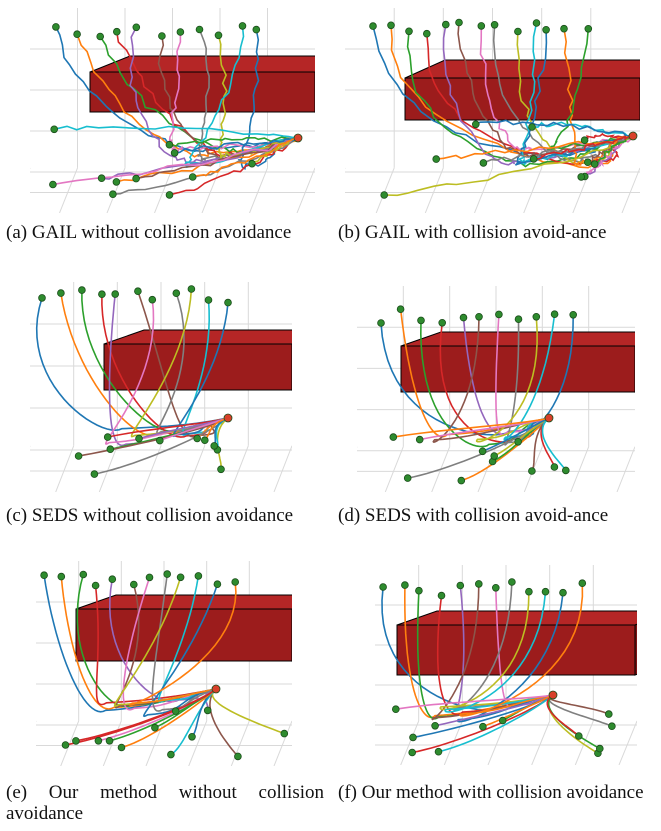 This screenshot has height=831, width=661. I want to click on caption-d: (d) SEDS with collision avoid-ance, so click(473, 515).